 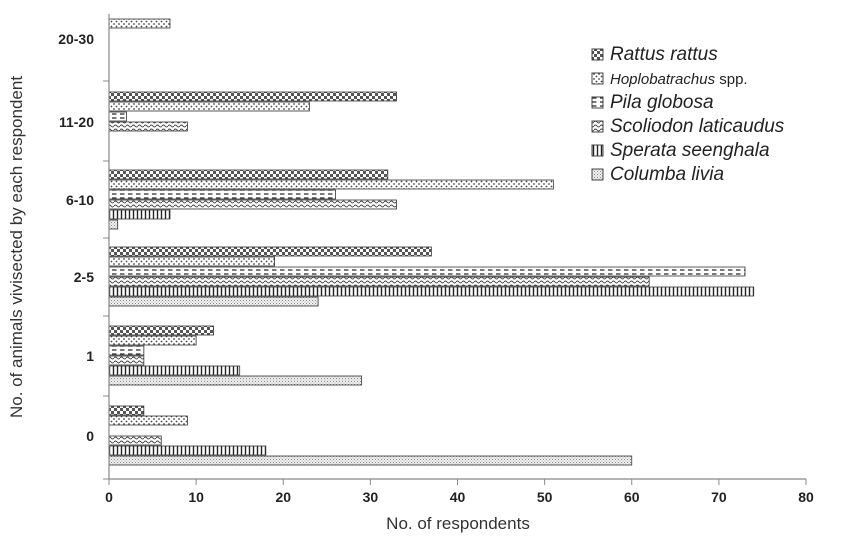 What do you see at coordinates (664, 54) in the screenshot?
I see `legend-label: Rattus rattus` at bounding box center [664, 54].